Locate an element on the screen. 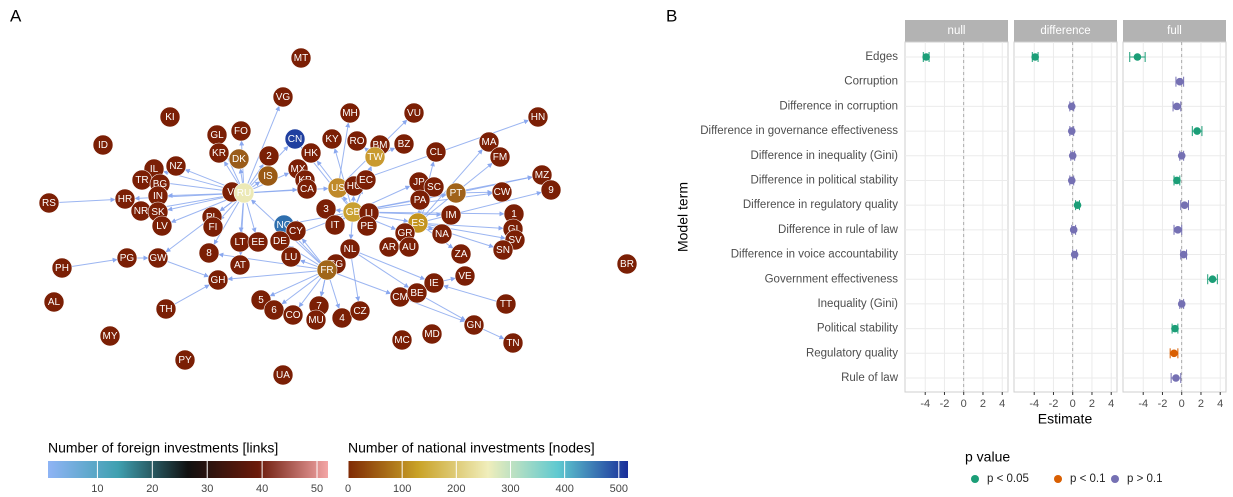 This screenshot has height=497, width=1233. colorbar-tick-label: 200 is located at coordinates (456, 489).